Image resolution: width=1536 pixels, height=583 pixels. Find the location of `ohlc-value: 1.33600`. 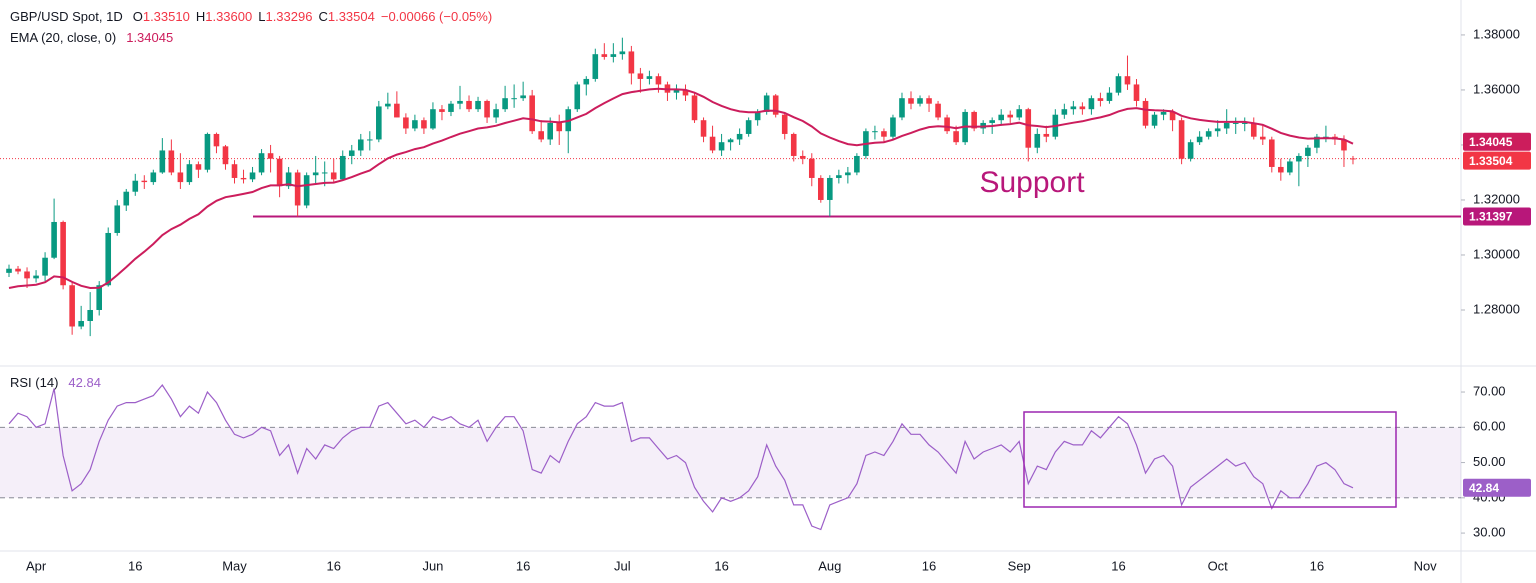

ohlc-value: 1.33600 is located at coordinates (228, 16).